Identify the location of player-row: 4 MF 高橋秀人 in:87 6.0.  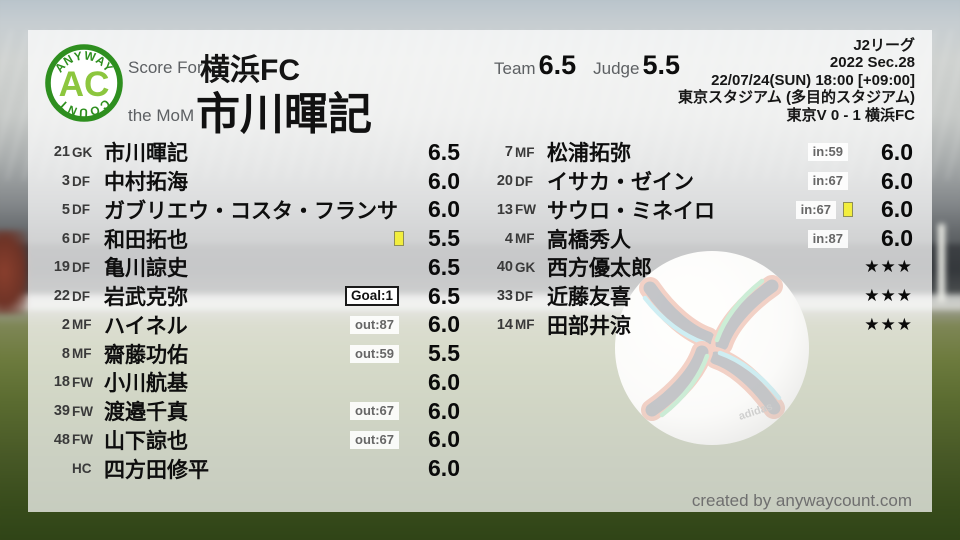
(700, 238).